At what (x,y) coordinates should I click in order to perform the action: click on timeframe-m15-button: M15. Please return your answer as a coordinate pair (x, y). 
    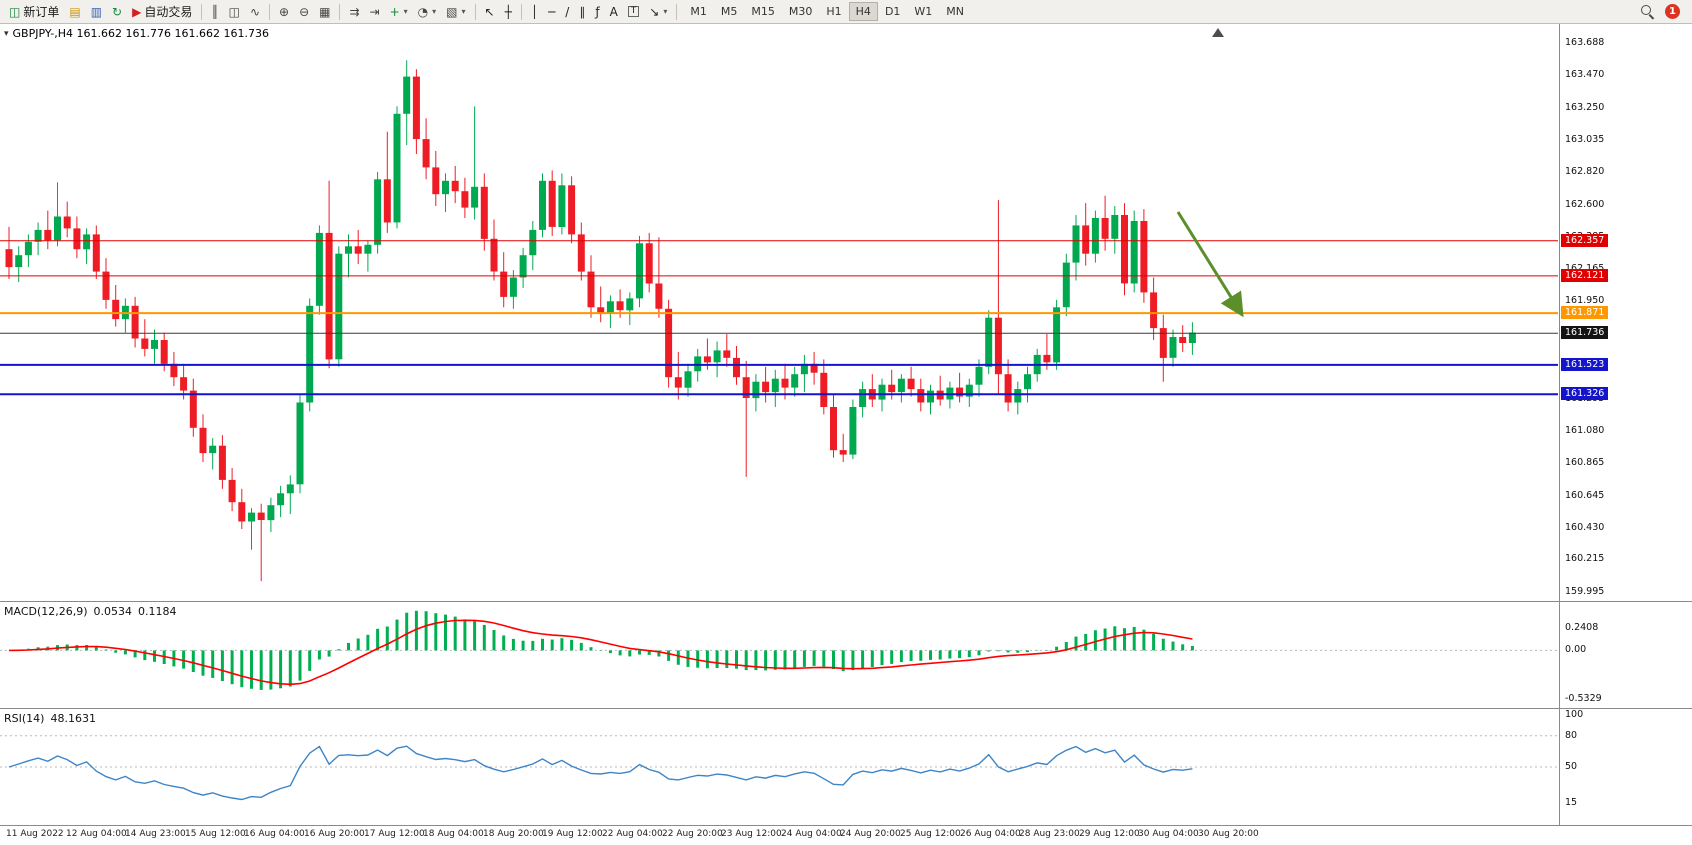
    Looking at the image, I should click on (763, 11).